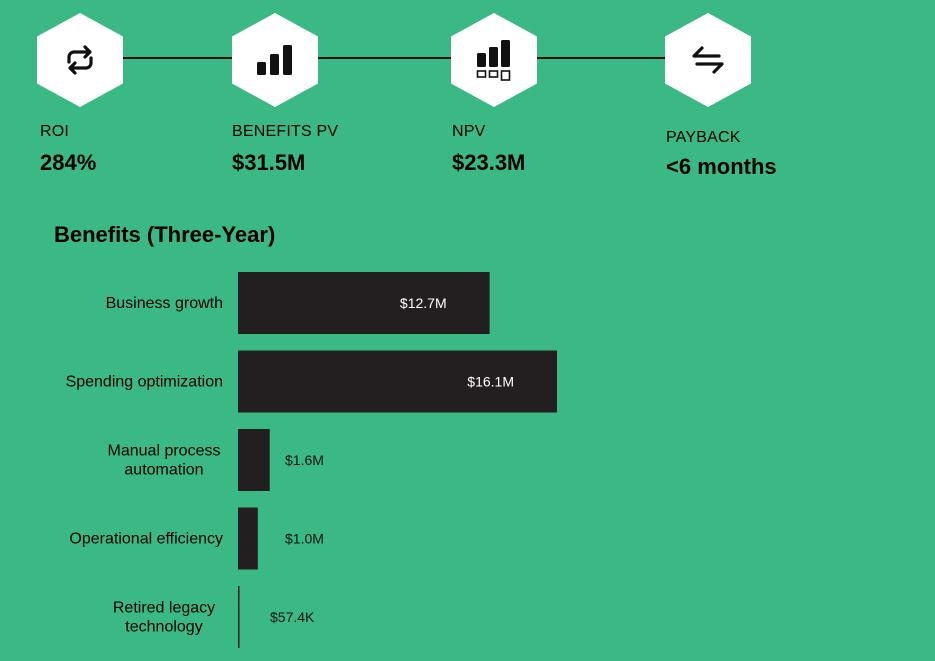 This screenshot has height=661, width=935. I want to click on npv-value: $23.3M, so click(489, 162).